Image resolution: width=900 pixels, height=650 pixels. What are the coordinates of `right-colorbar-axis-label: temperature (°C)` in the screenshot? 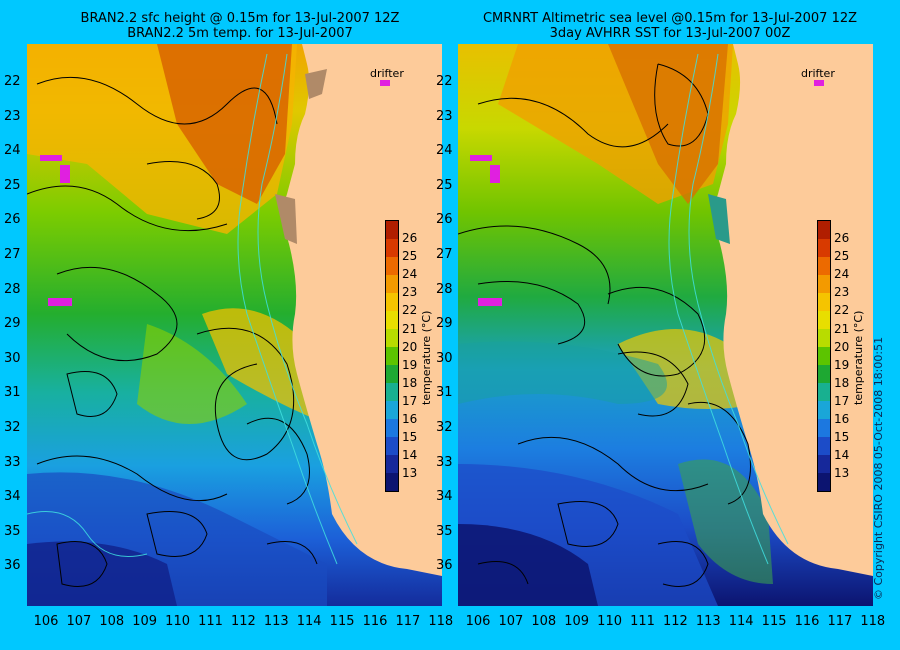 It's located at (858, 357).